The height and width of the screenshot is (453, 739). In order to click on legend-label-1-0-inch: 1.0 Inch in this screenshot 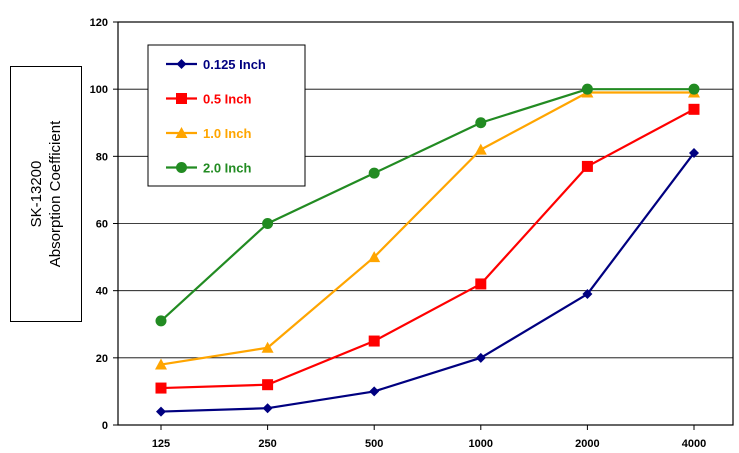, I will do `click(227, 133)`.